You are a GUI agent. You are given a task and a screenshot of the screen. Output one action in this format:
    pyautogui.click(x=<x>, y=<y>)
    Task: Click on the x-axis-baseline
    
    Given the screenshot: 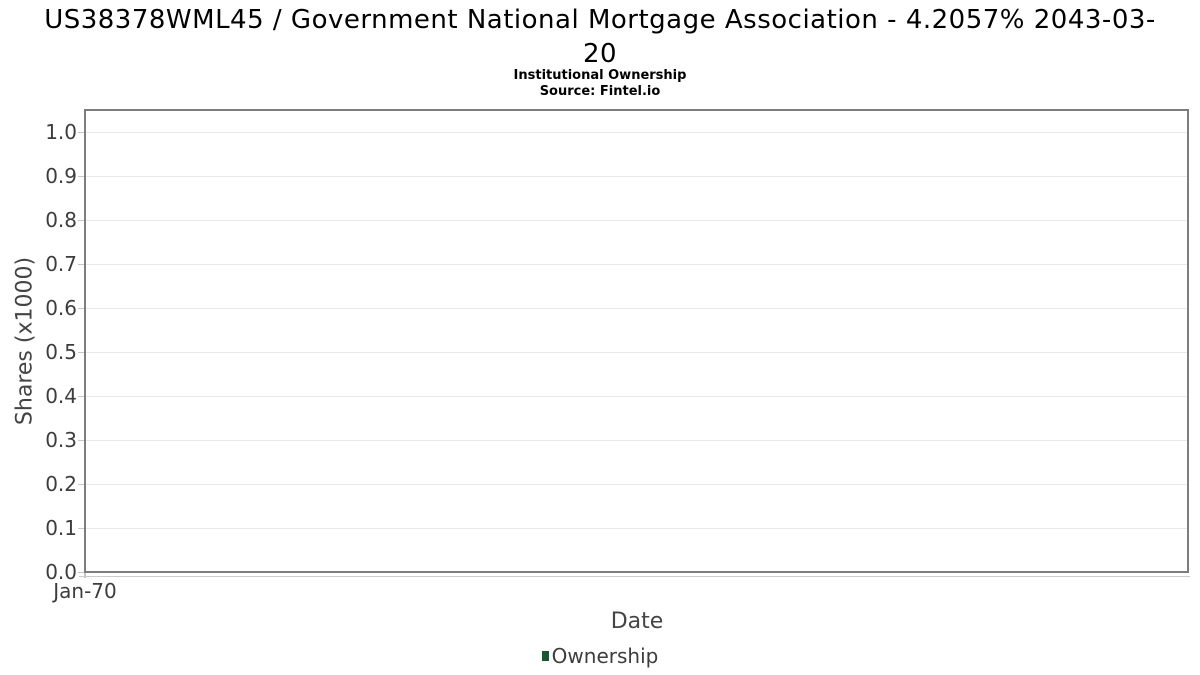 What is the action you would take?
    pyautogui.click(x=634, y=576)
    